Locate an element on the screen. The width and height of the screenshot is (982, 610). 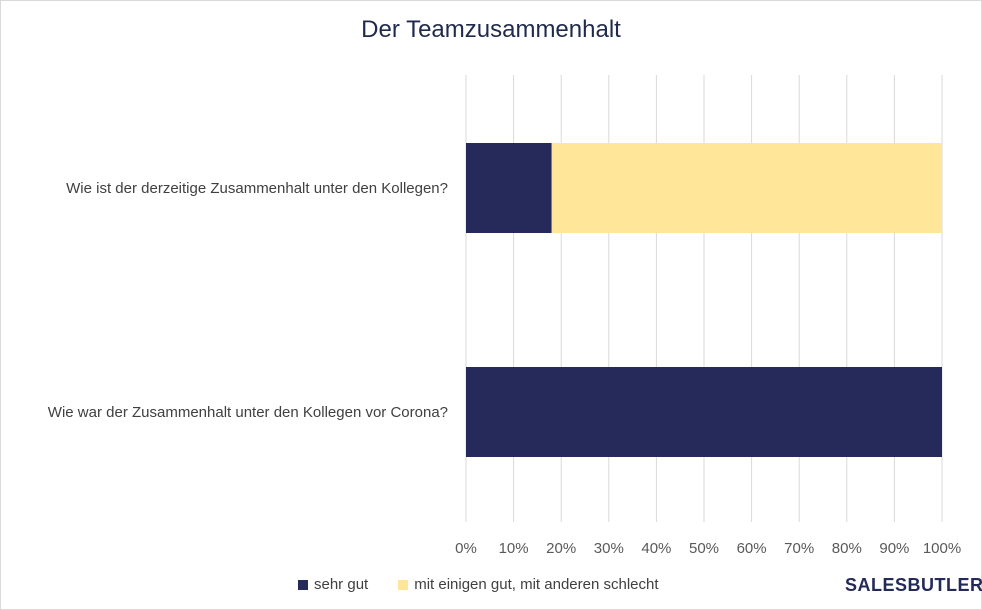
x-tick-label: 70% is located at coordinates (799, 548).